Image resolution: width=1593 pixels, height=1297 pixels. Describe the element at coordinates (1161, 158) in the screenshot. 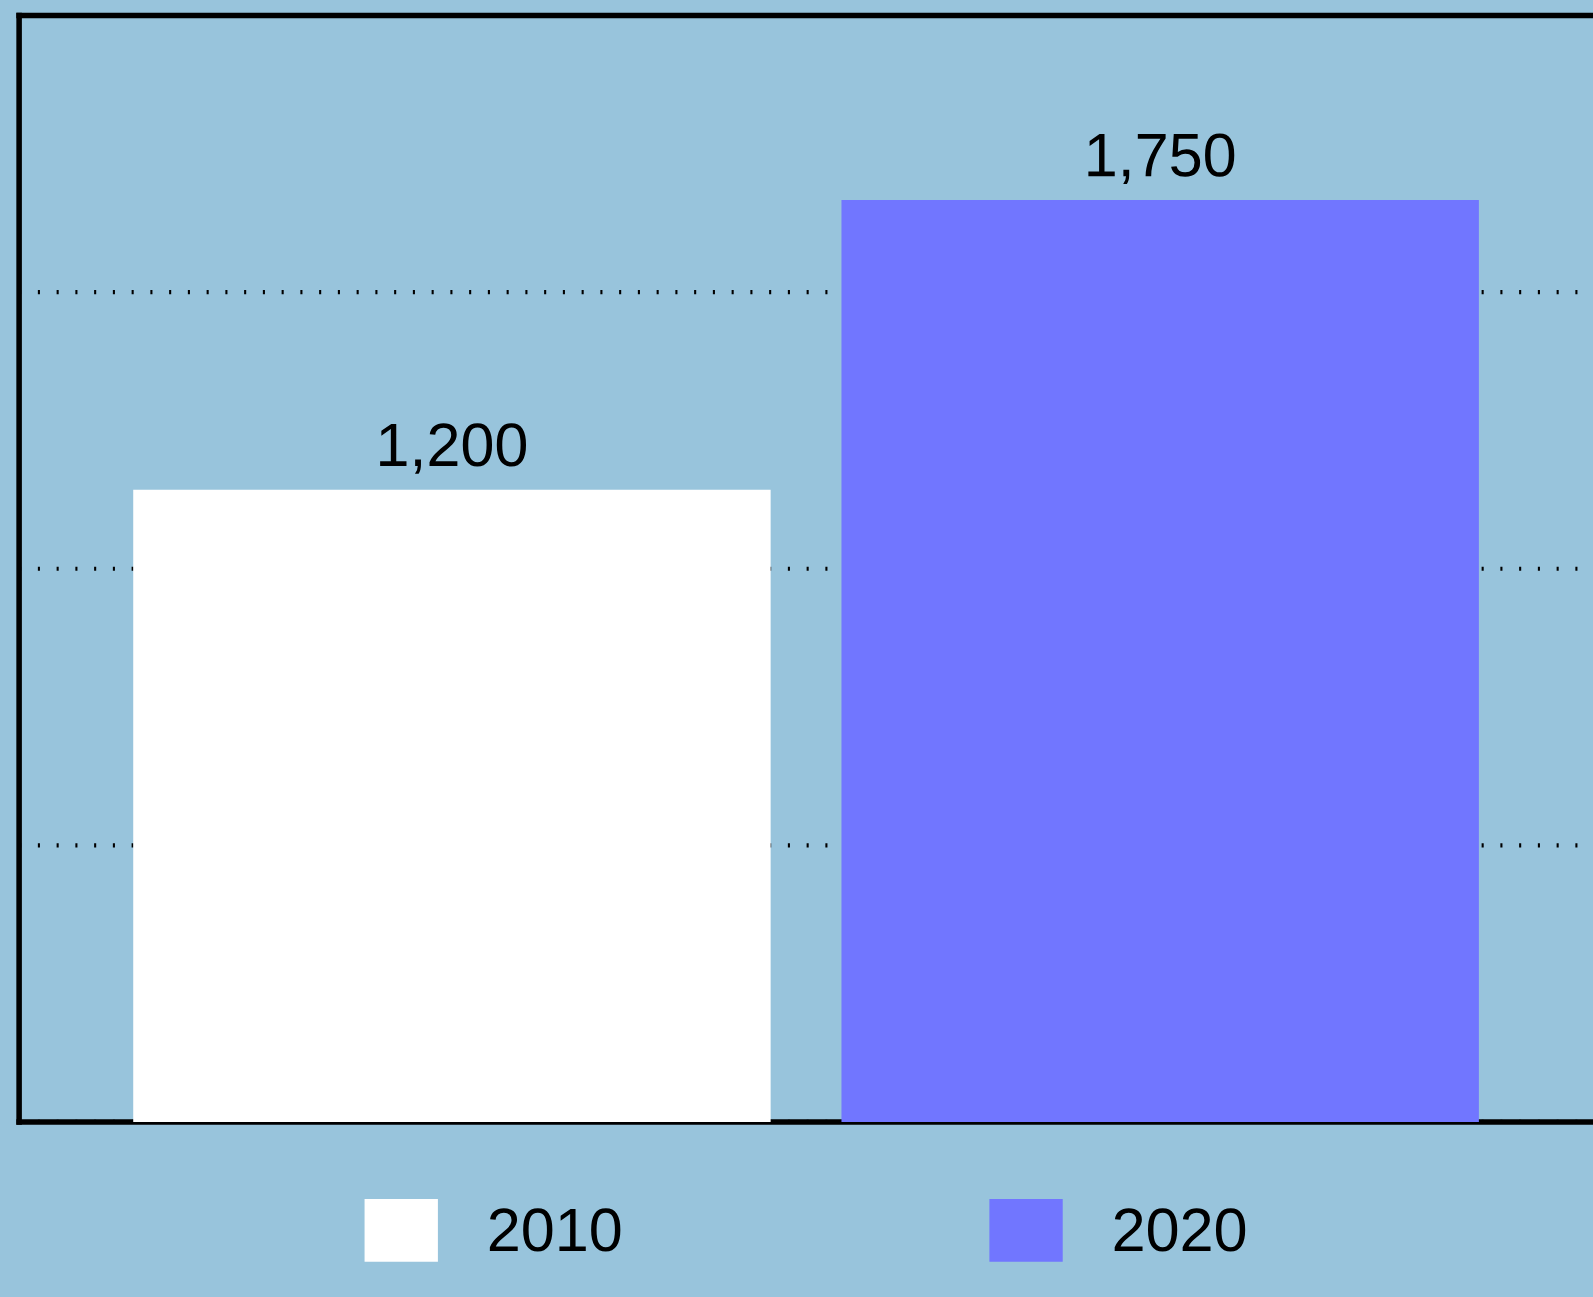

I see `data-label: 1,750` at that location.